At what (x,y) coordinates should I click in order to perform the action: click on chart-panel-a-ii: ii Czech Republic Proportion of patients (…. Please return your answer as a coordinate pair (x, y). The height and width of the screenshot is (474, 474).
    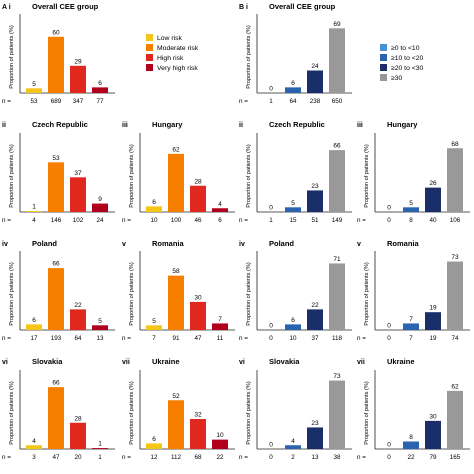
    Looking at the image, I should click on (58, 172).